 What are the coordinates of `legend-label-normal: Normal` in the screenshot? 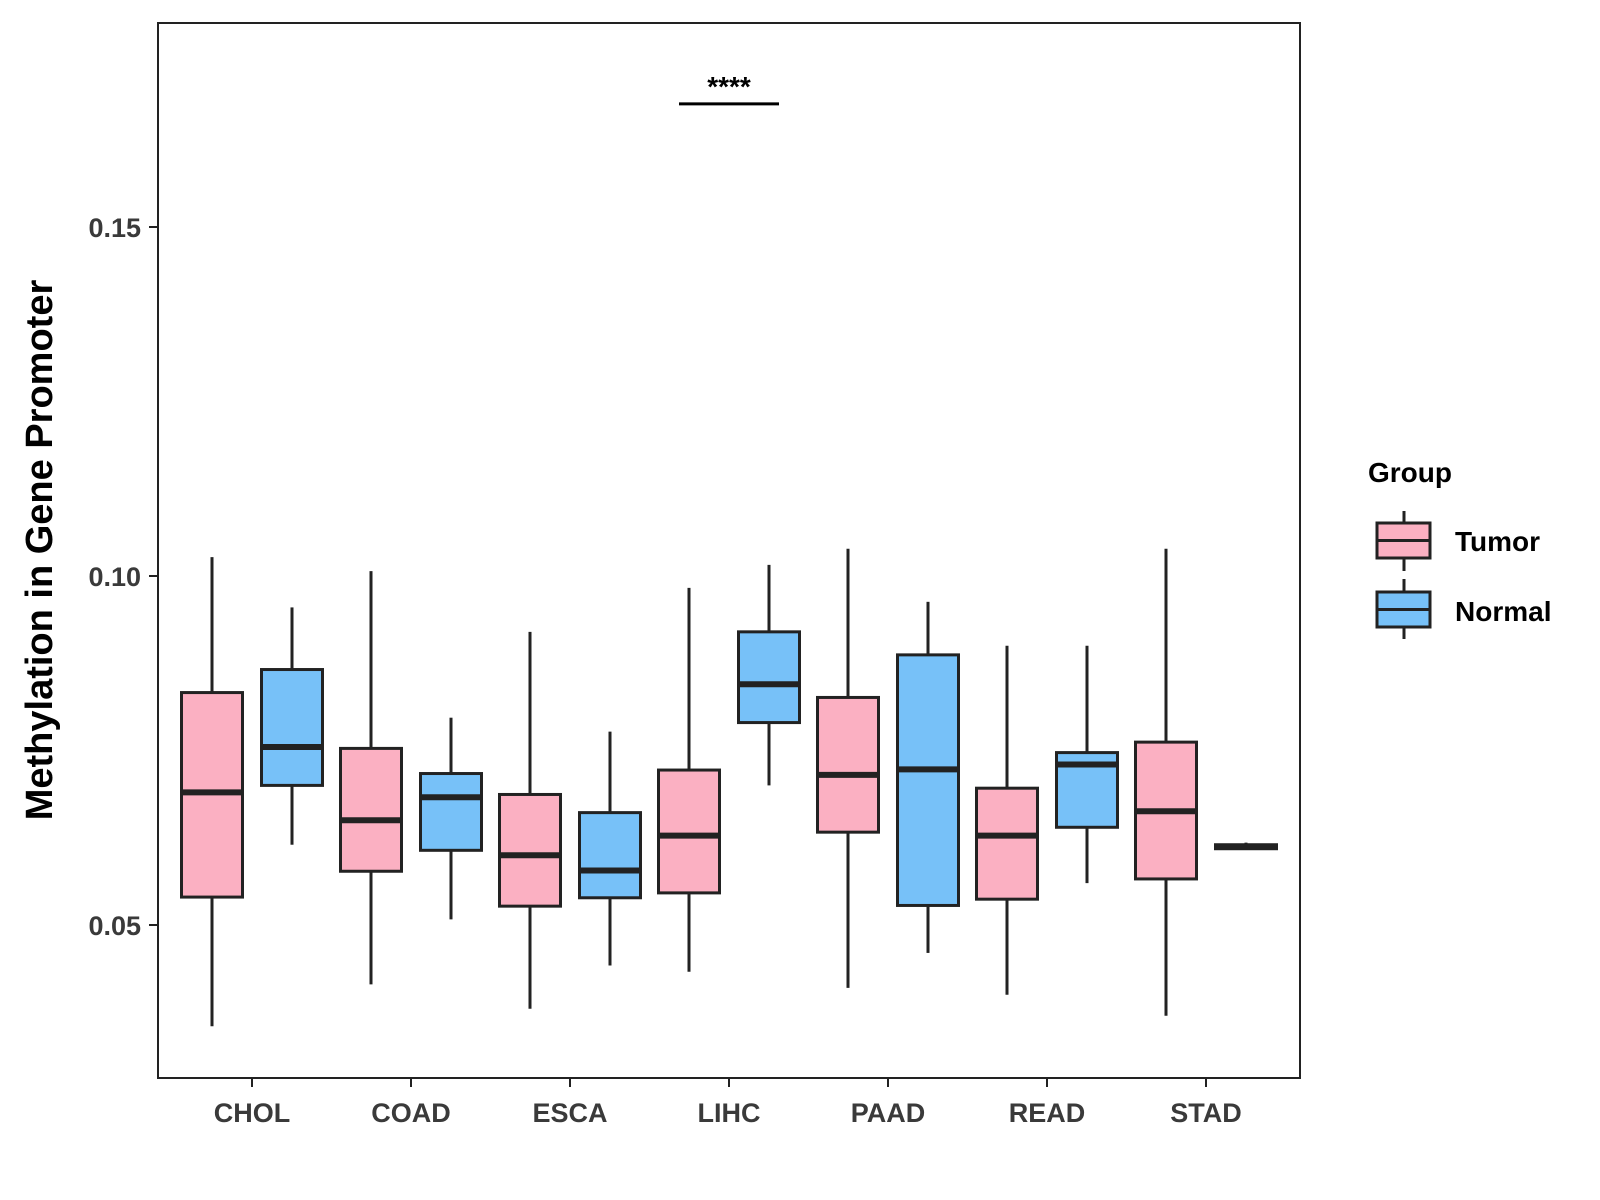 It's located at (1503, 611).